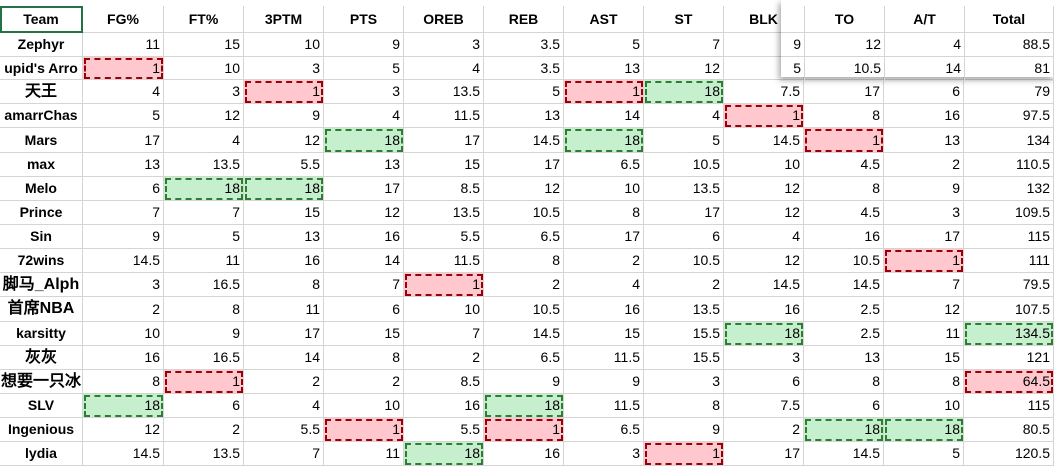 The image size is (1054, 469). What do you see at coordinates (41, 309) in the screenshot?
I see `team-name-cell: 首席NBA` at bounding box center [41, 309].